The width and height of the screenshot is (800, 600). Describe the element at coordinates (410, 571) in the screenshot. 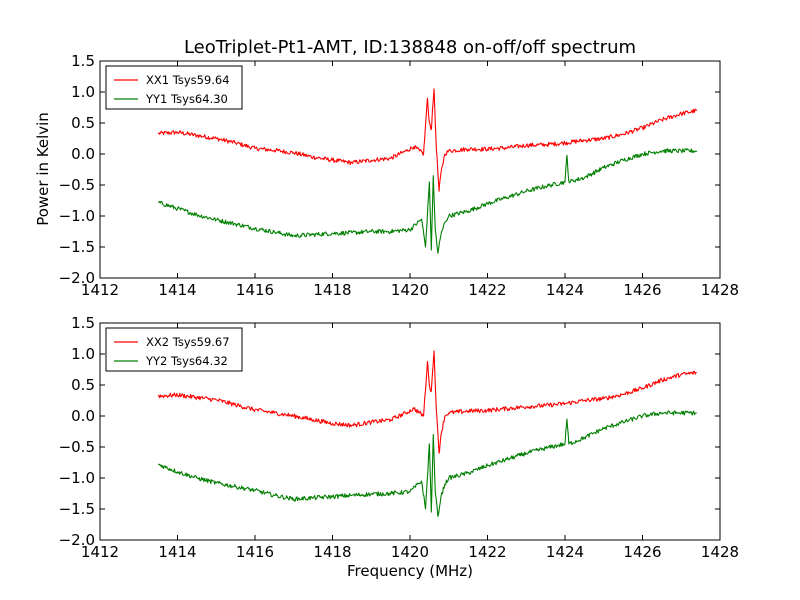

I see `x-axis-label: Frequency (MHz)` at that location.